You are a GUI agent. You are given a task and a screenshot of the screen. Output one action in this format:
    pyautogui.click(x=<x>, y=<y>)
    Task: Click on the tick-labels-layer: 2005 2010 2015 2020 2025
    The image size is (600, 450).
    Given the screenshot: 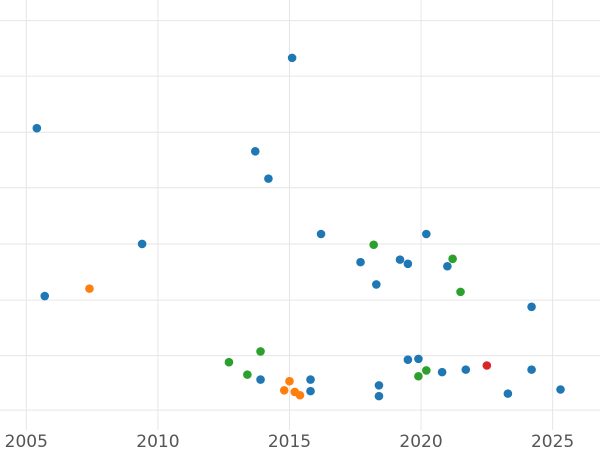 What is the action you would take?
    pyautogui.click(x=290, y=441)
    